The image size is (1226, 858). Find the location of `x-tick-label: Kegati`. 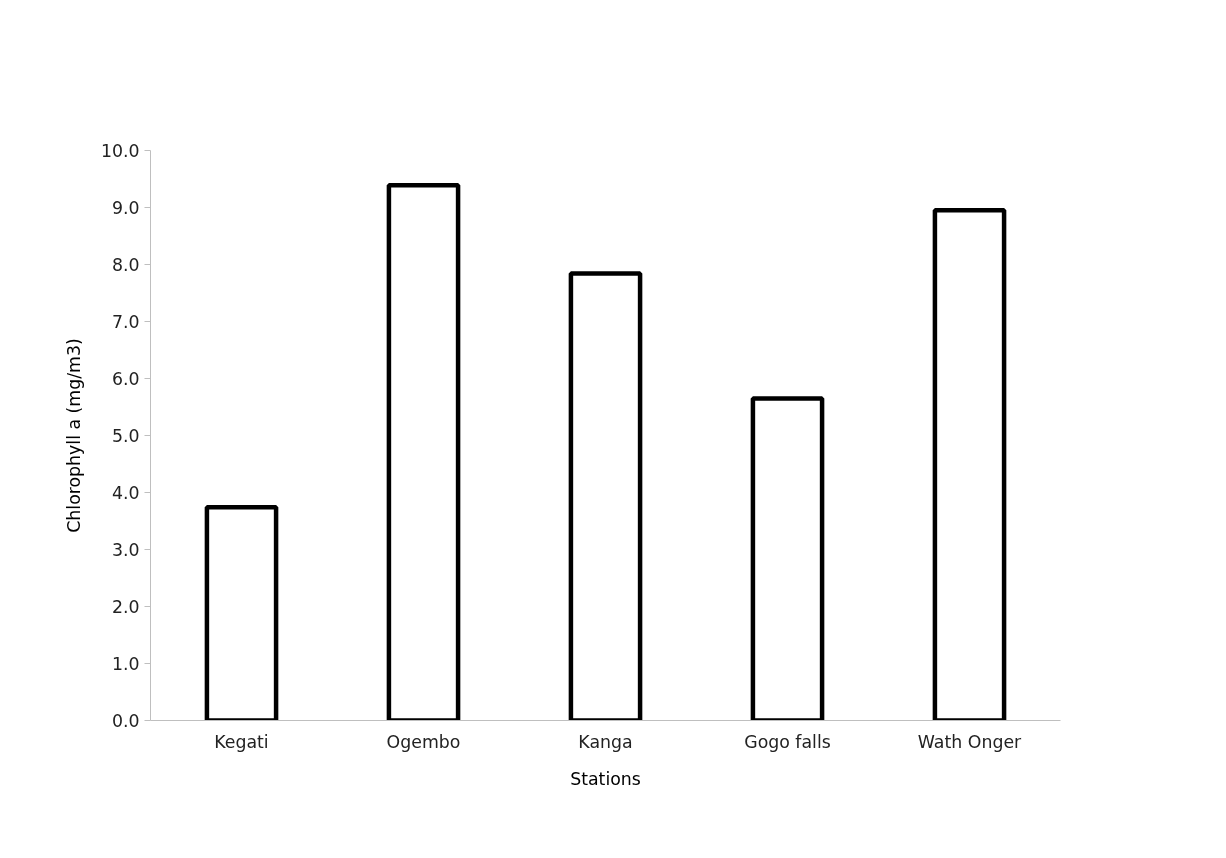

x-tick-label: Kegati is located at coordinates (241, 741).